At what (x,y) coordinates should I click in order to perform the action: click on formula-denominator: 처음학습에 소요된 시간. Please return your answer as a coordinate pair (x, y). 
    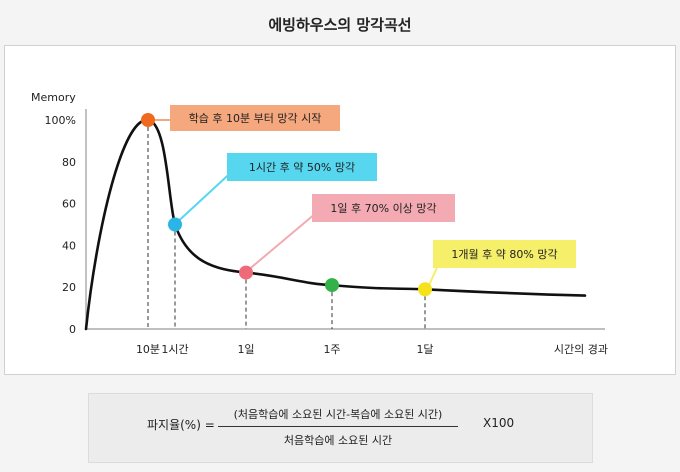
    Looking at the image, I should click on (338, 440).